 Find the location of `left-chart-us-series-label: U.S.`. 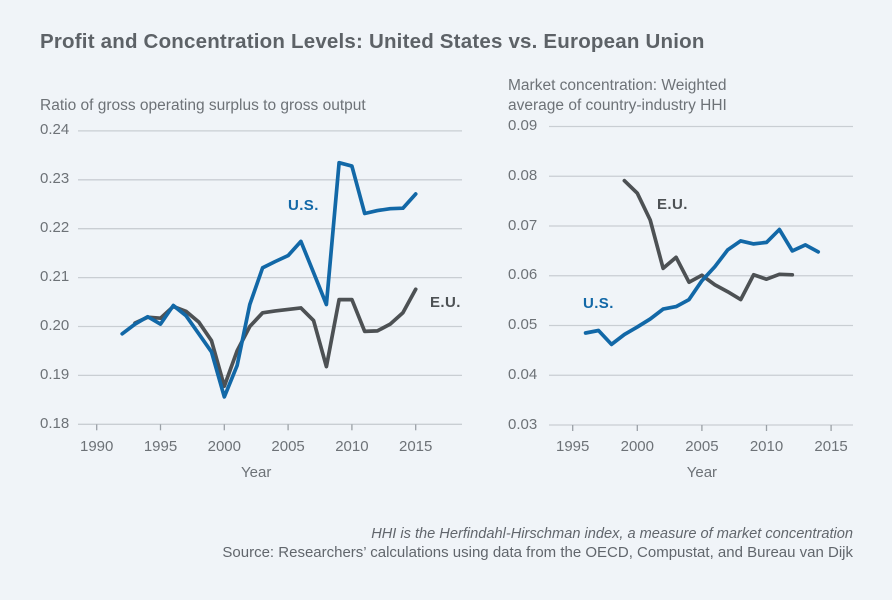

left-chart-us-series-label: U.S. is located at coordinates (303, 205).